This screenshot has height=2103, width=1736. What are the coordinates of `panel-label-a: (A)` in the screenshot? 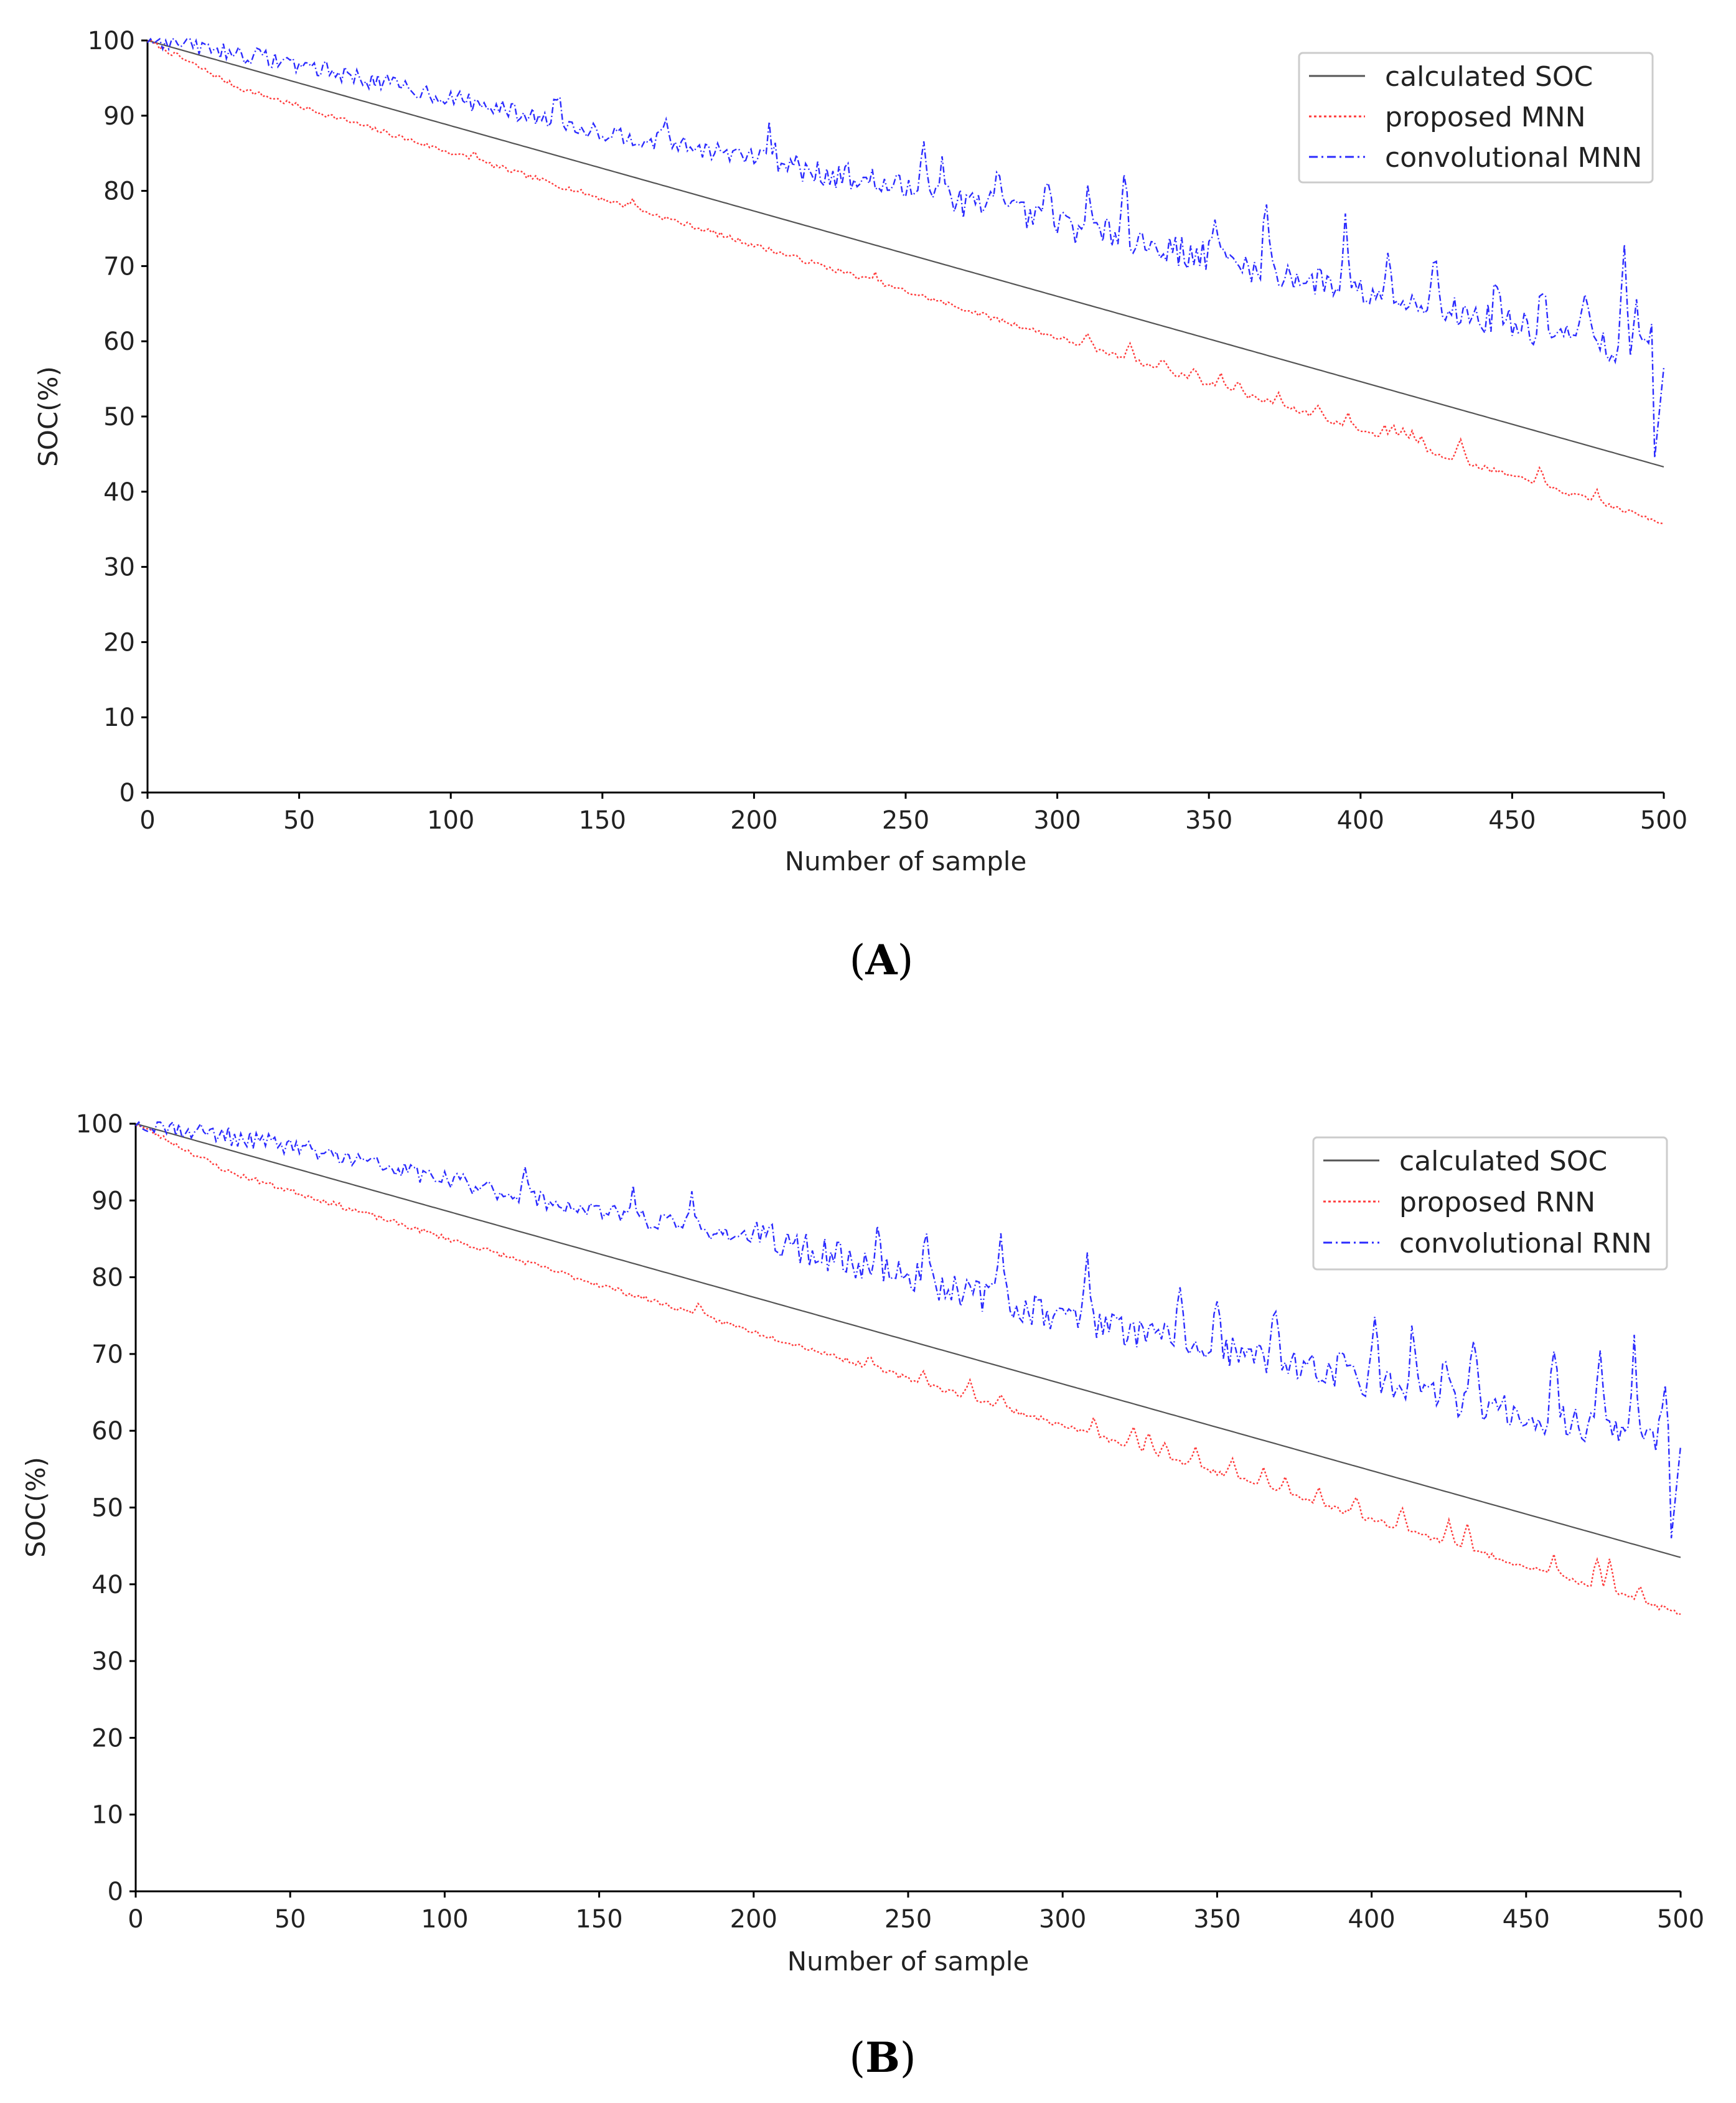 It's located at (882, 960).